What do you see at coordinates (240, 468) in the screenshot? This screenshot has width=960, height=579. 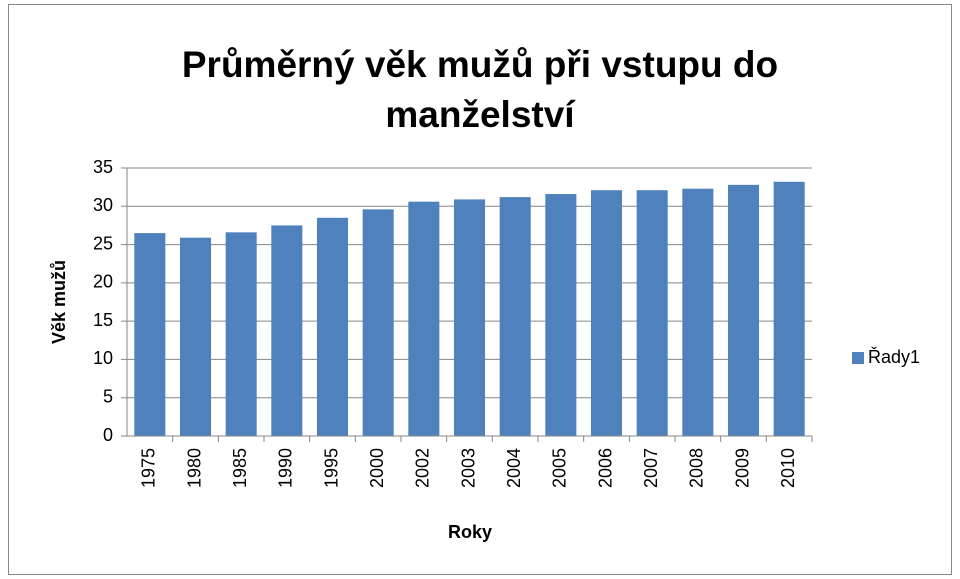 I see `x-tick-label: 1985` at bounding box center [240, 468].